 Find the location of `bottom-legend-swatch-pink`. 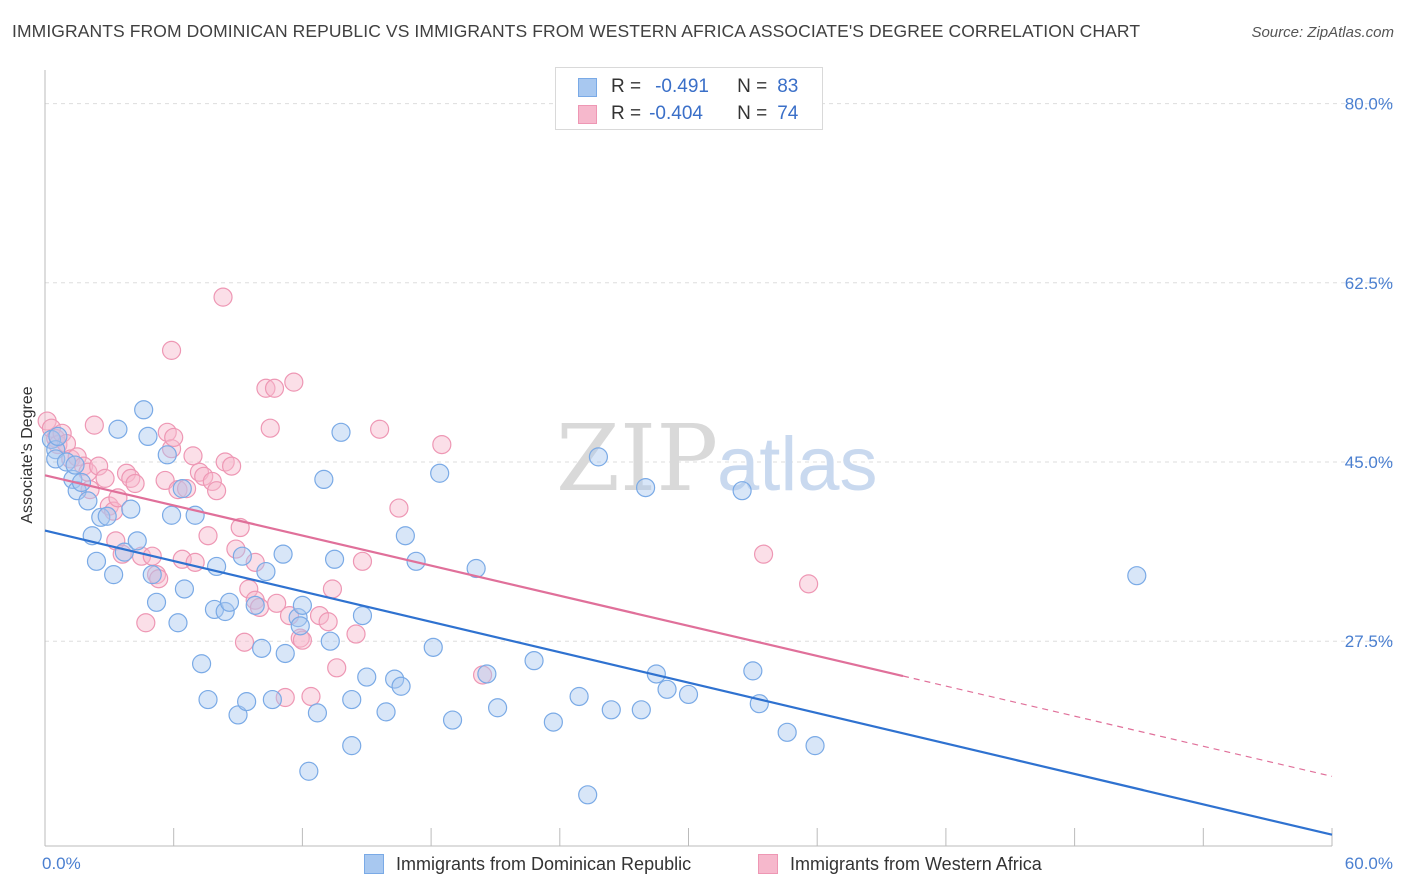

bottom-legend-swatch-pink is located at coordinates (768, 864).